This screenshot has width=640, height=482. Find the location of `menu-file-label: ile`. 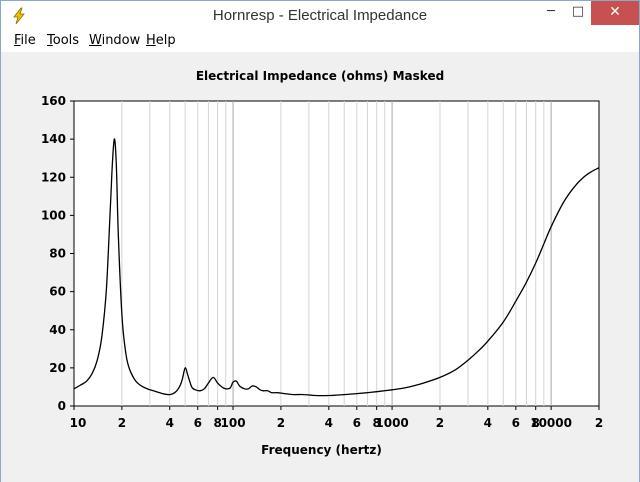

menu-file-label: ile is located at coordinates (28, 40).